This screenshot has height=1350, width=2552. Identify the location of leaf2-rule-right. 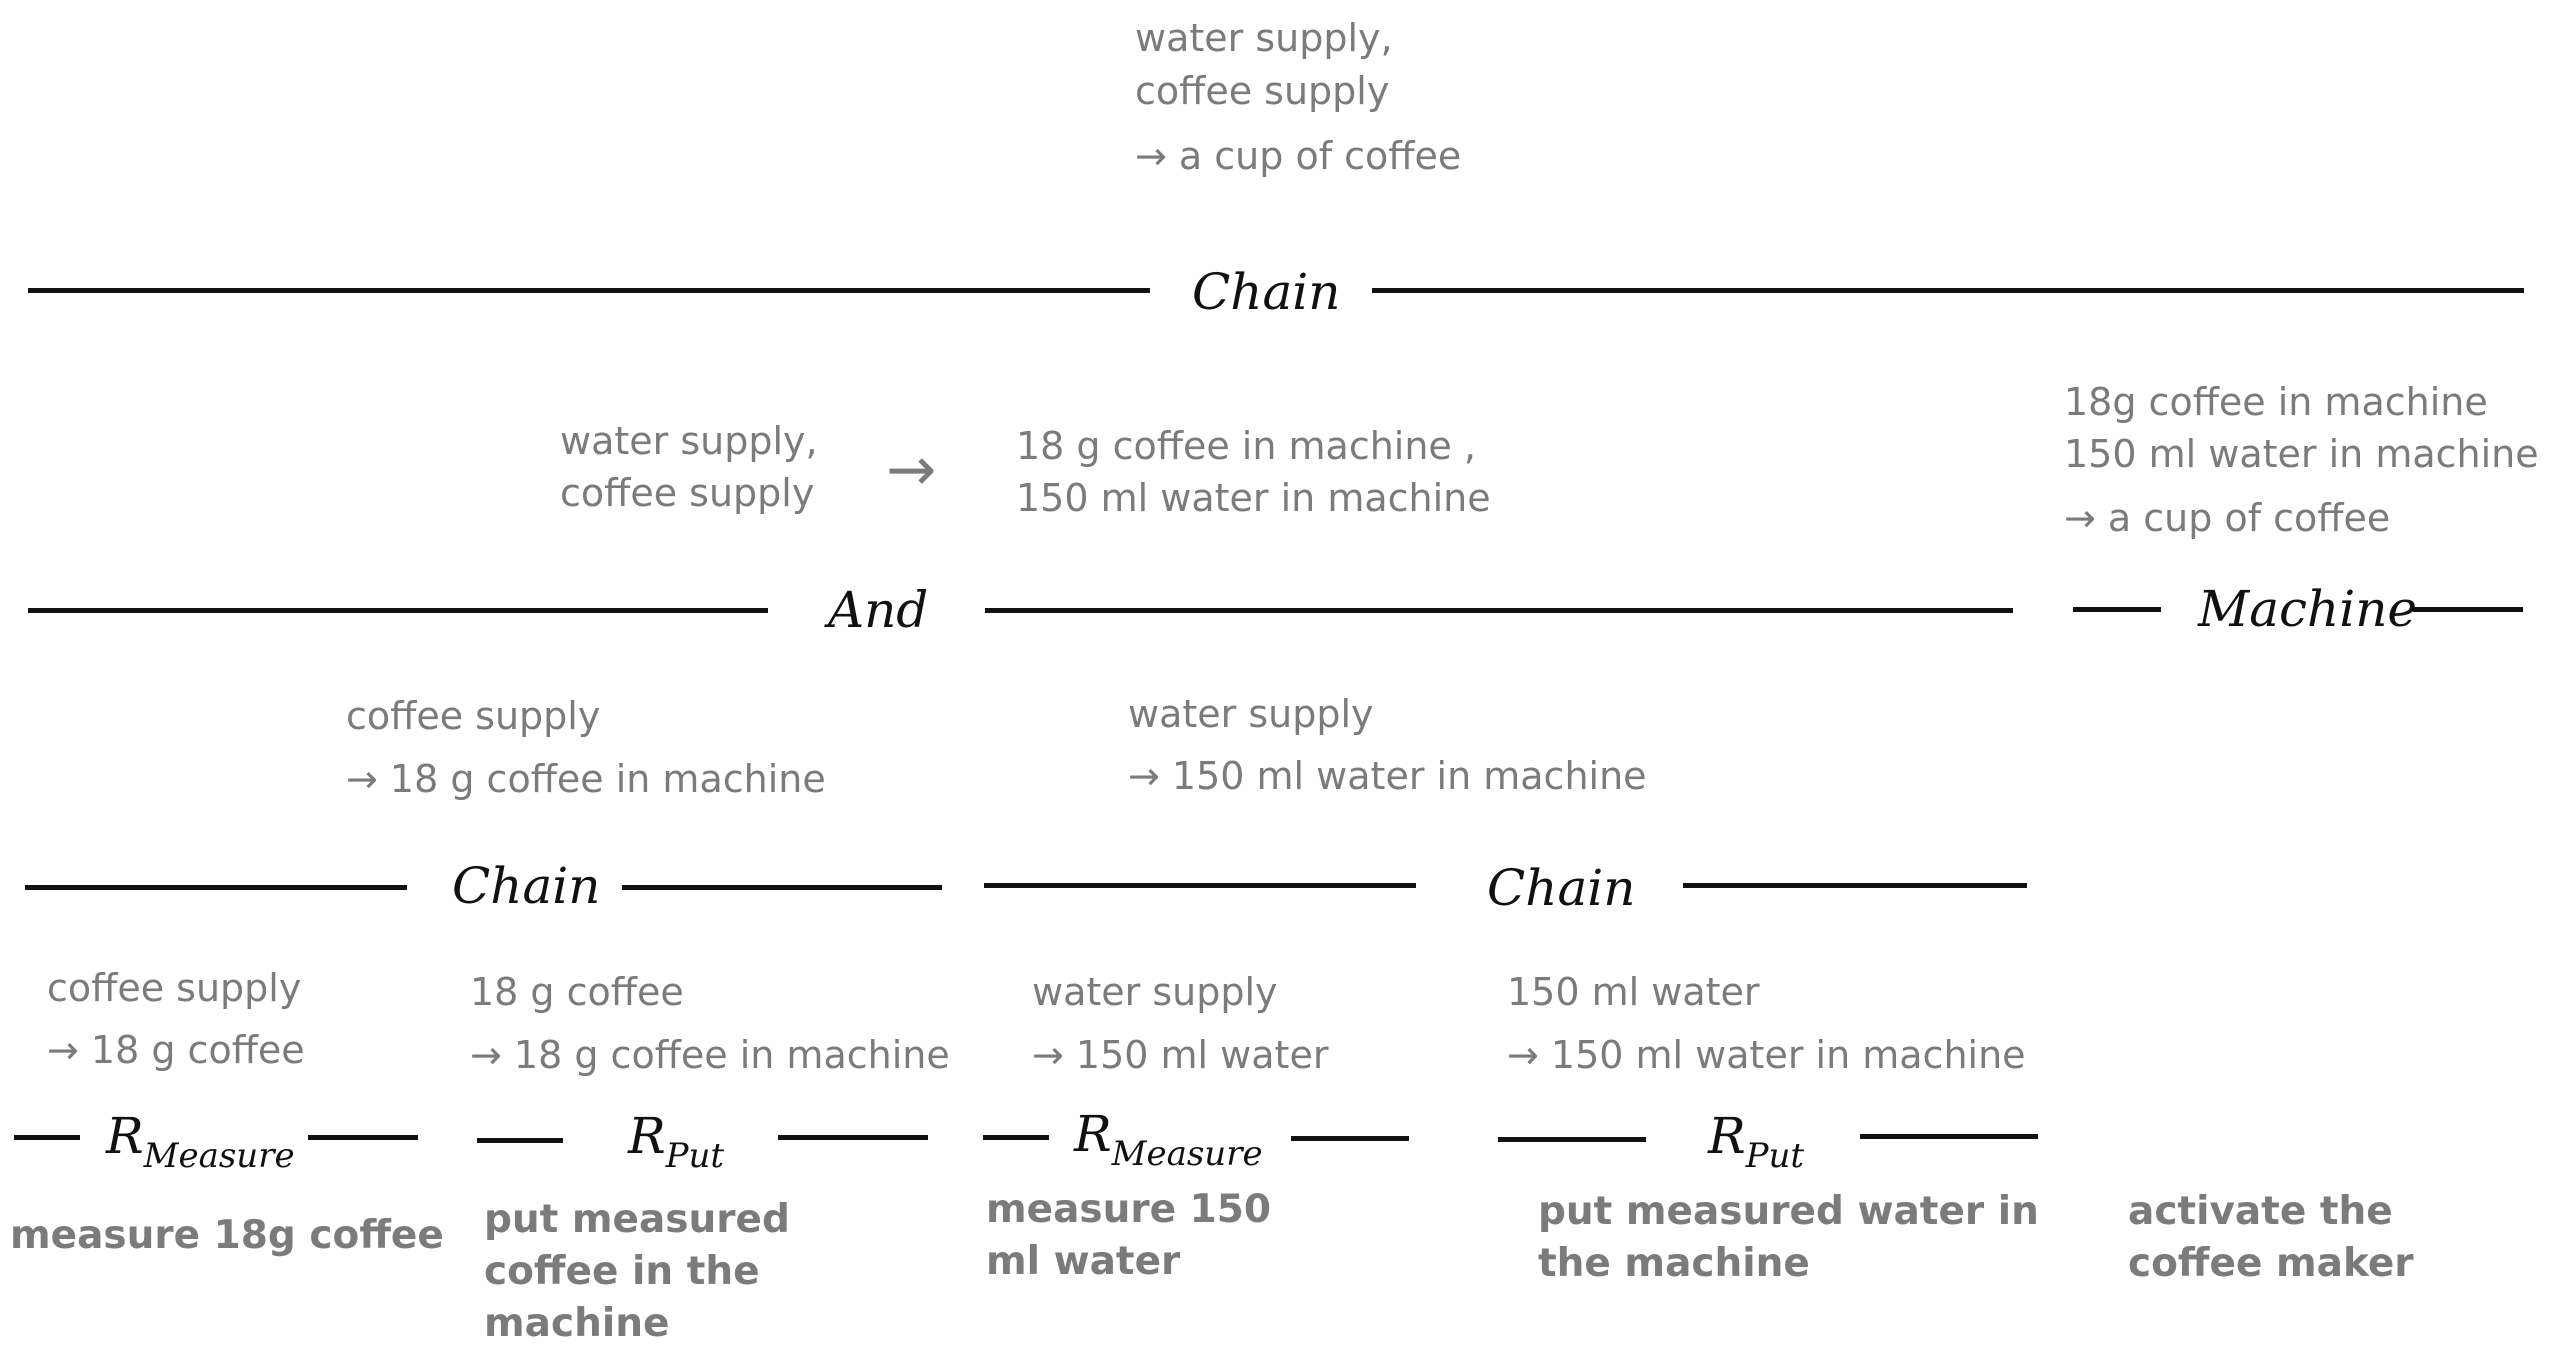
(853, 1137).